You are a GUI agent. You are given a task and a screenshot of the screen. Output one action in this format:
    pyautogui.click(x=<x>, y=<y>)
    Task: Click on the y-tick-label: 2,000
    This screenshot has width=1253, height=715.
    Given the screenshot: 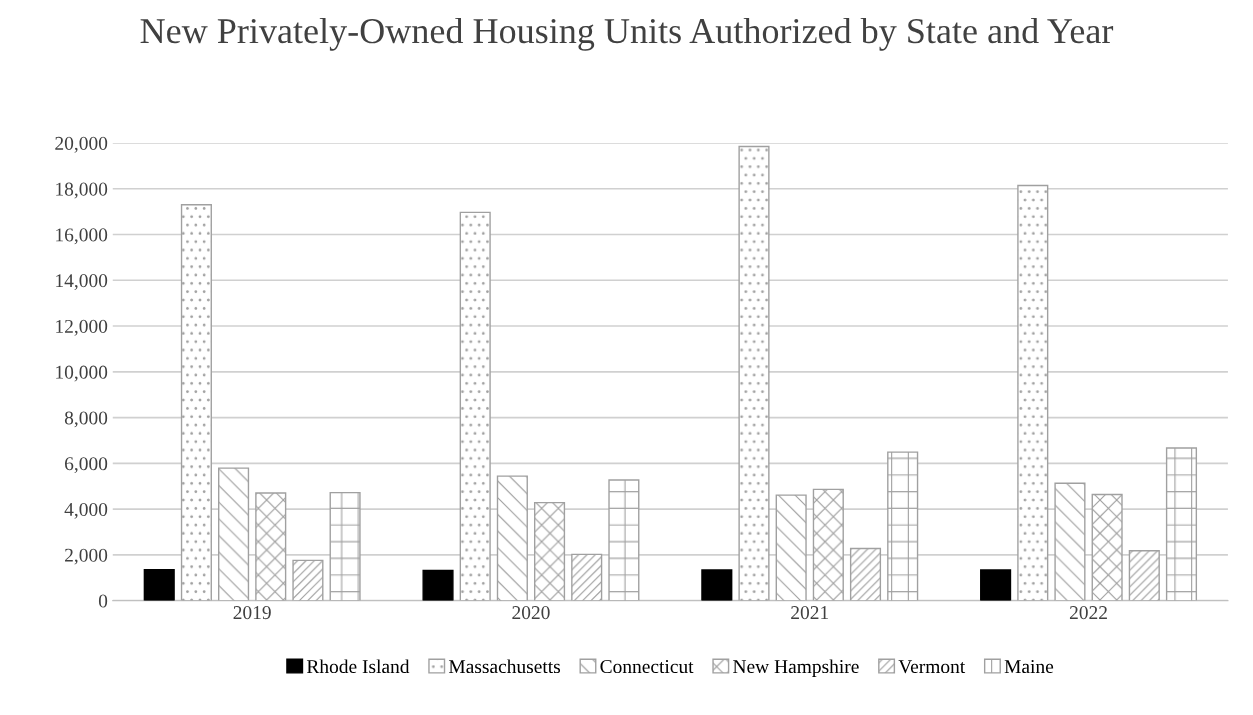 What is the action you would take?
    pyautogui.click(x=86, y=556)
    